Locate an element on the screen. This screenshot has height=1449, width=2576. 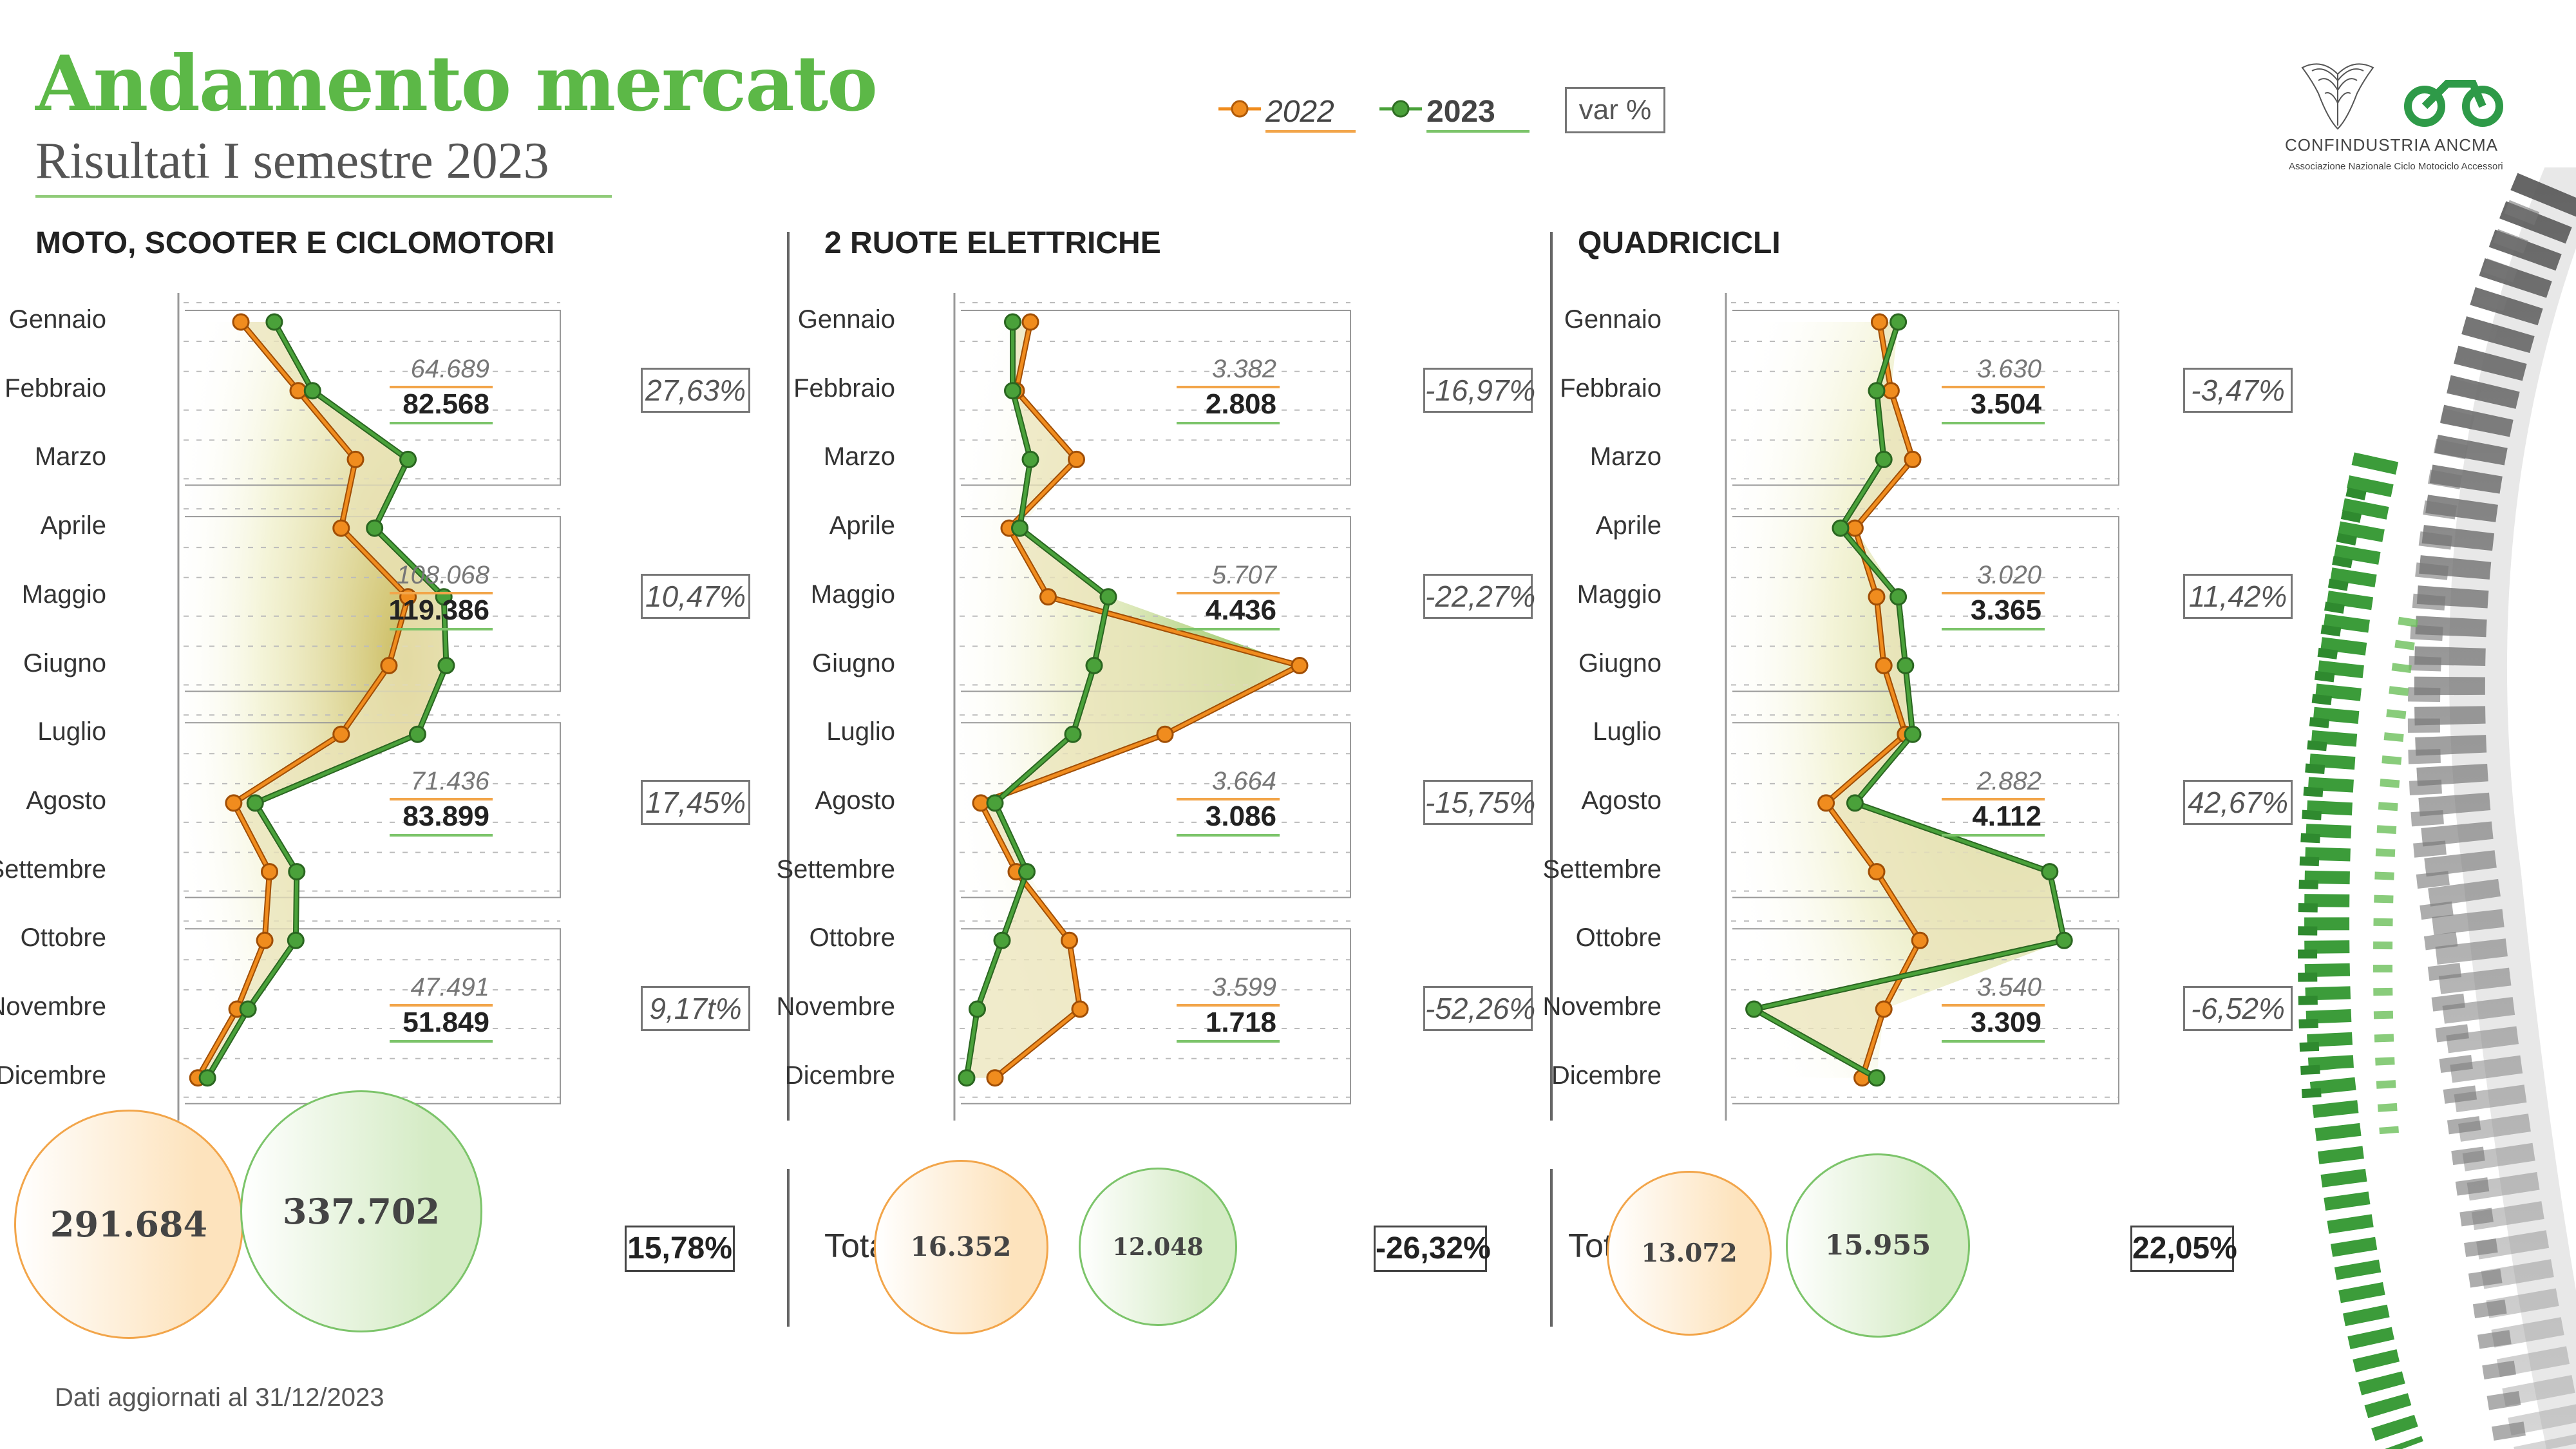
quarter-var-box: 11,42% is located at coordinates (2238, 596).